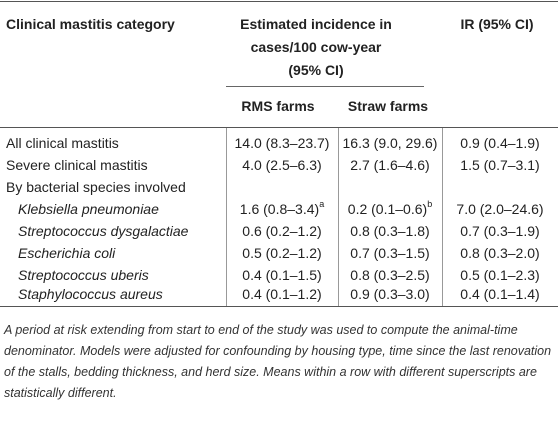 This screenshot has width=558, height=424. What do you see at coordinates (88, 209) in the screenshot?
I see `row-label: Klebsiella pneumoniae` at bounding box center [88, 209].